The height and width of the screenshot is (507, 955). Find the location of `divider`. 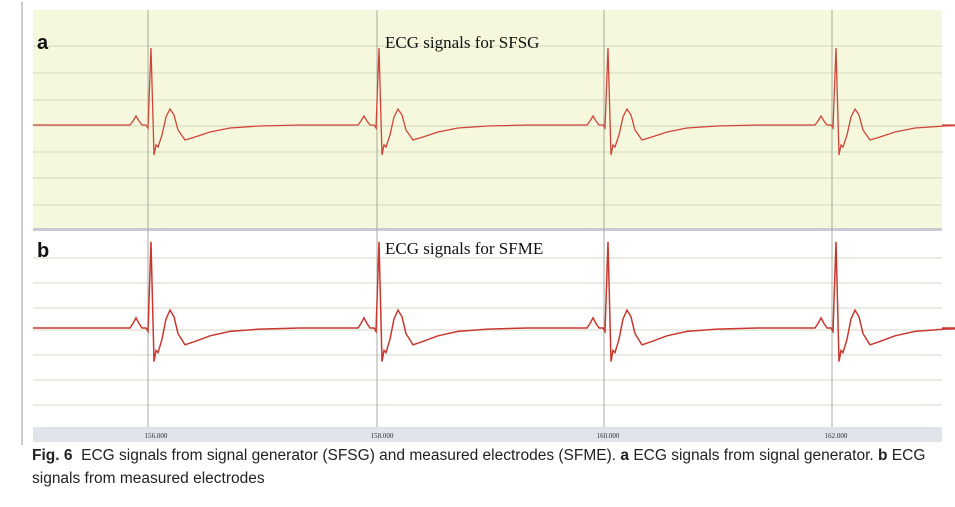

divider is located at coordinates (487, 229).